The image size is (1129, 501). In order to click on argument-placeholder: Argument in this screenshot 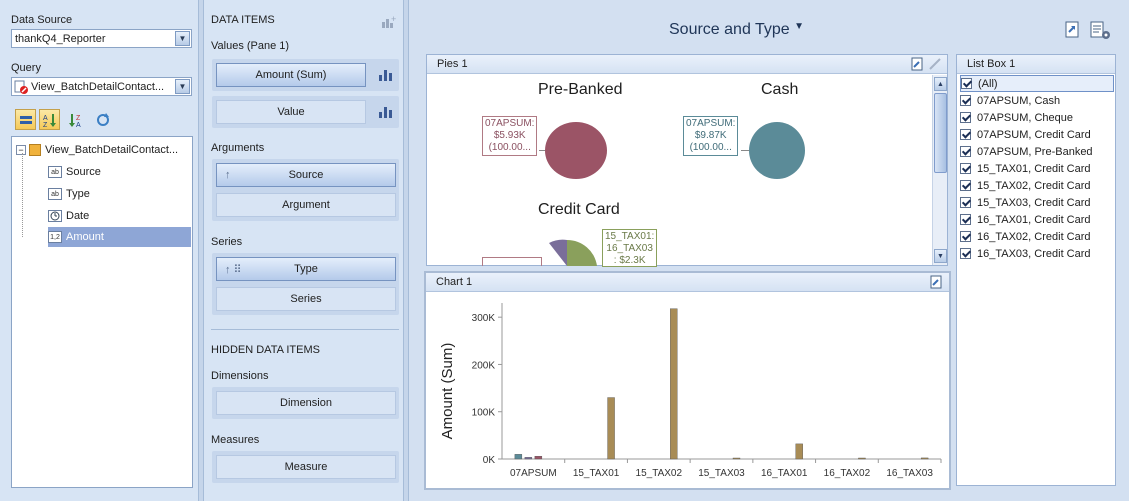, I will do `click(306, 205)`.